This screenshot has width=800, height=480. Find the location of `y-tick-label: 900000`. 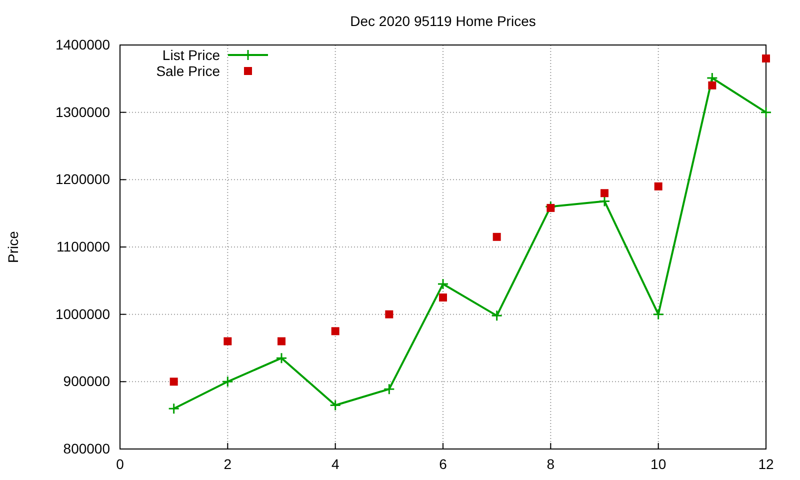

y-tick-label: 900000 is located at coordinates (86, 381).